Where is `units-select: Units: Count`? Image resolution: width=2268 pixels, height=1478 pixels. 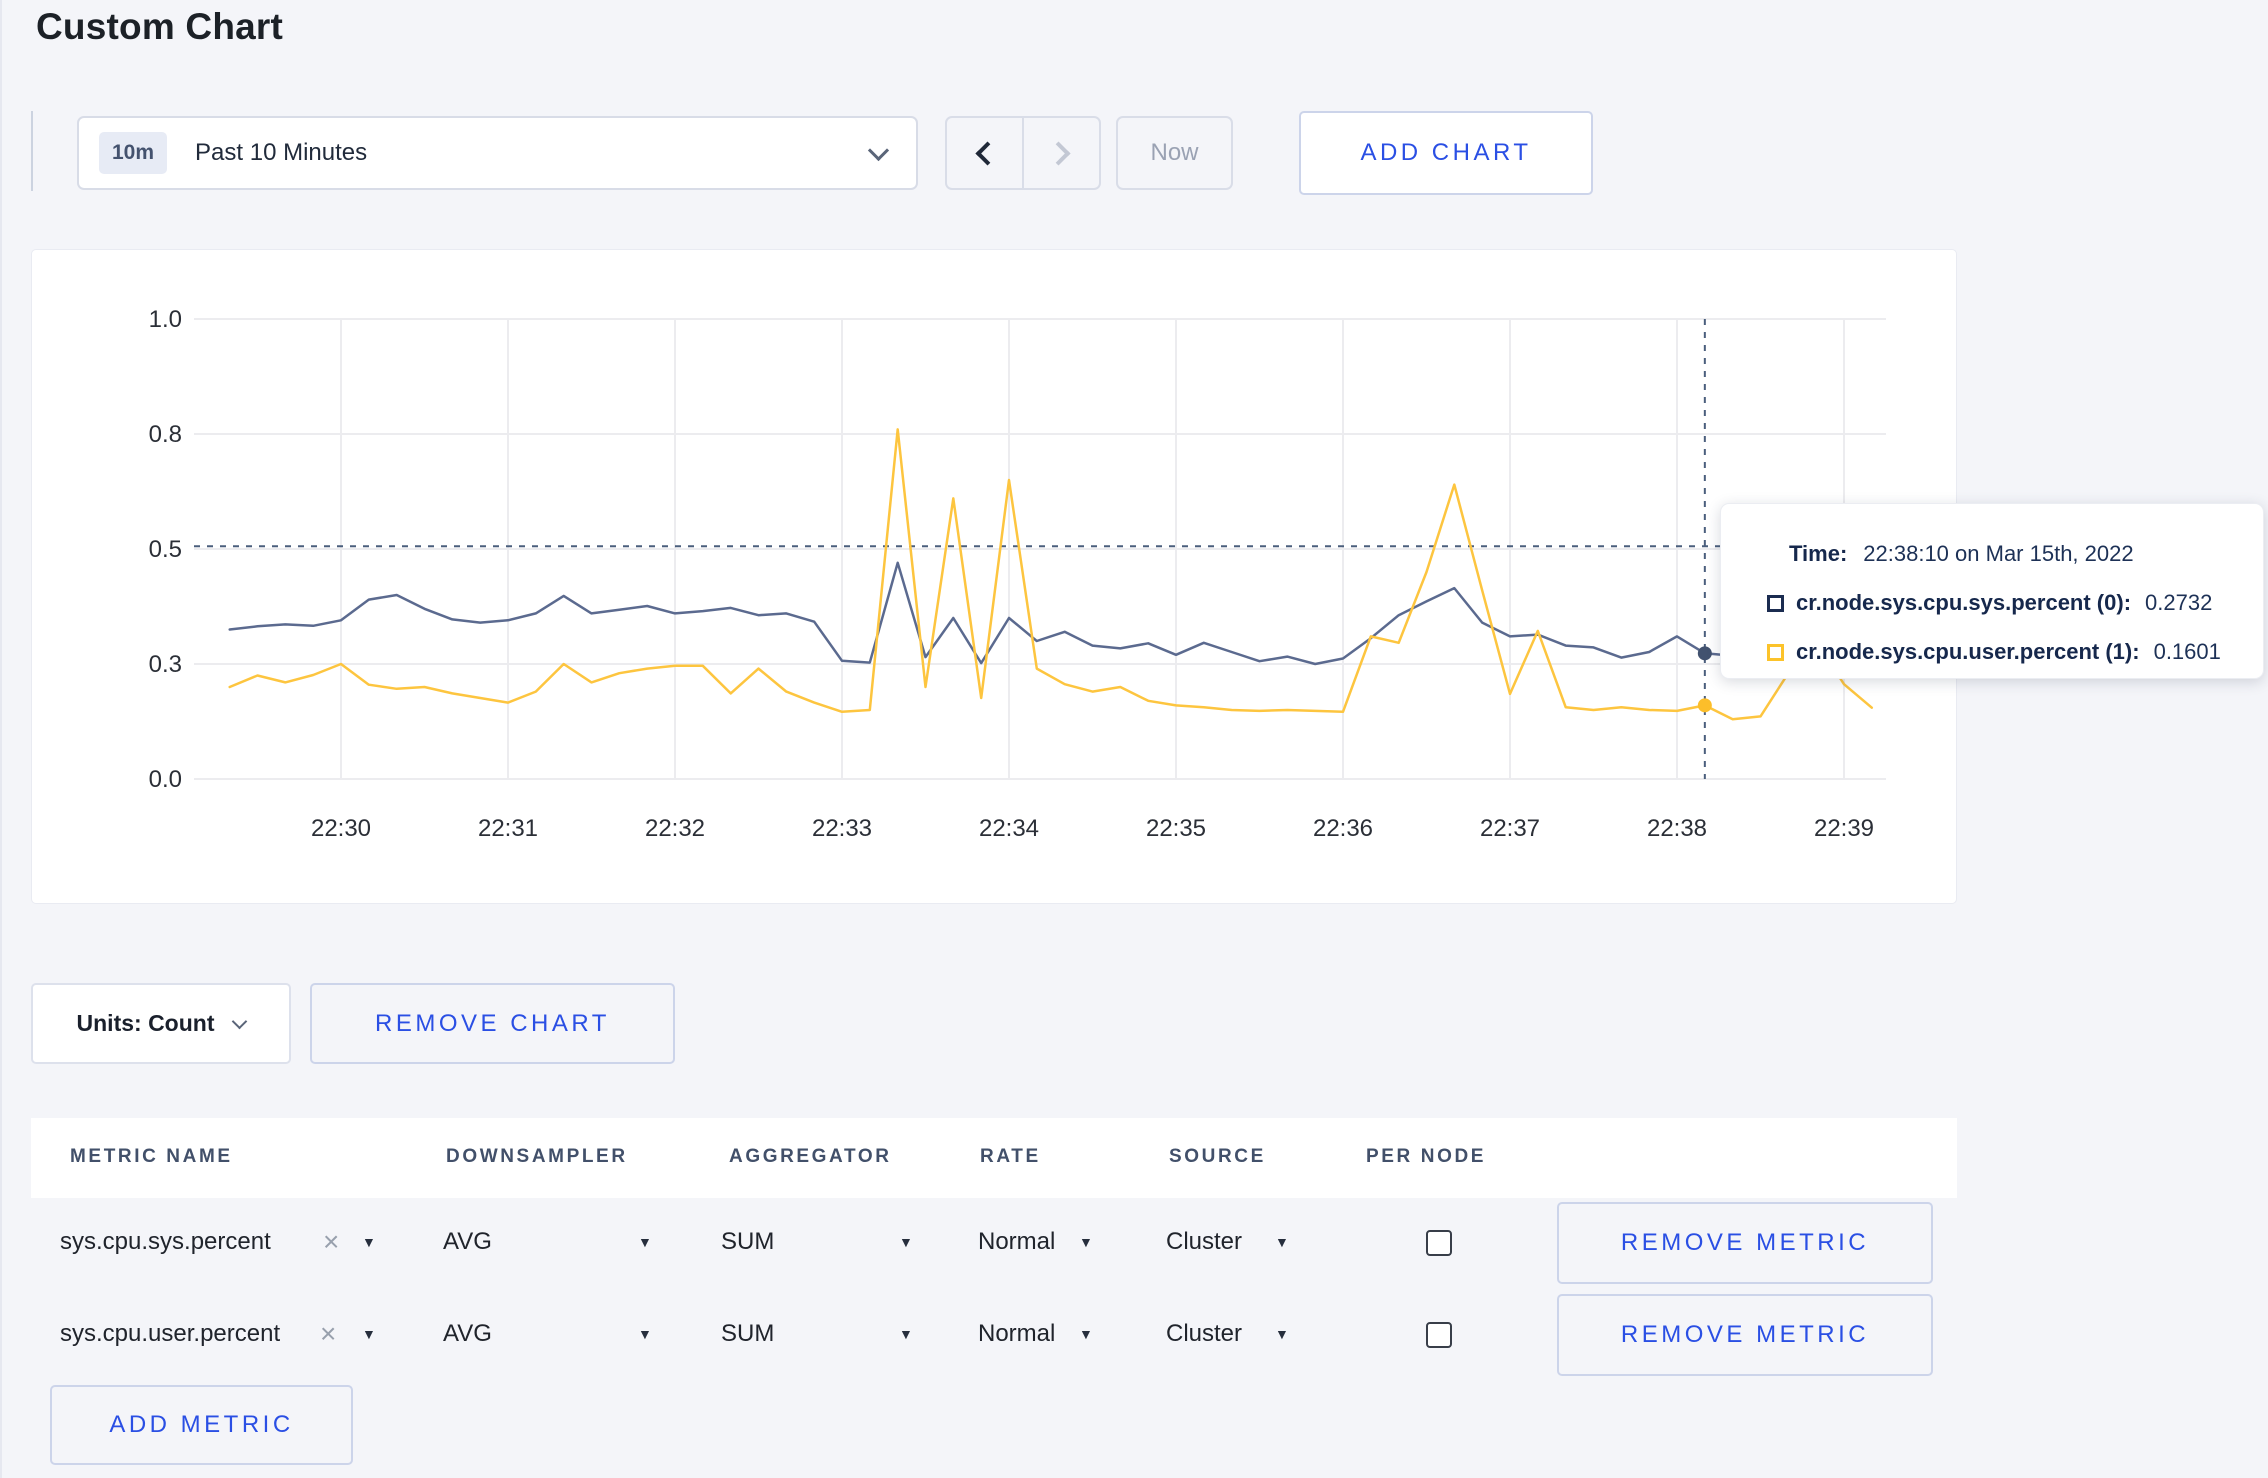
units-select: Units: Count is located at coordinates (161, 1023).